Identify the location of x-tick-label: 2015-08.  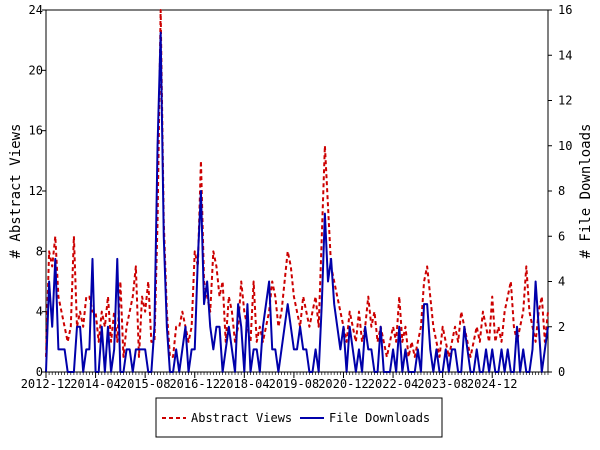
(145, 384).